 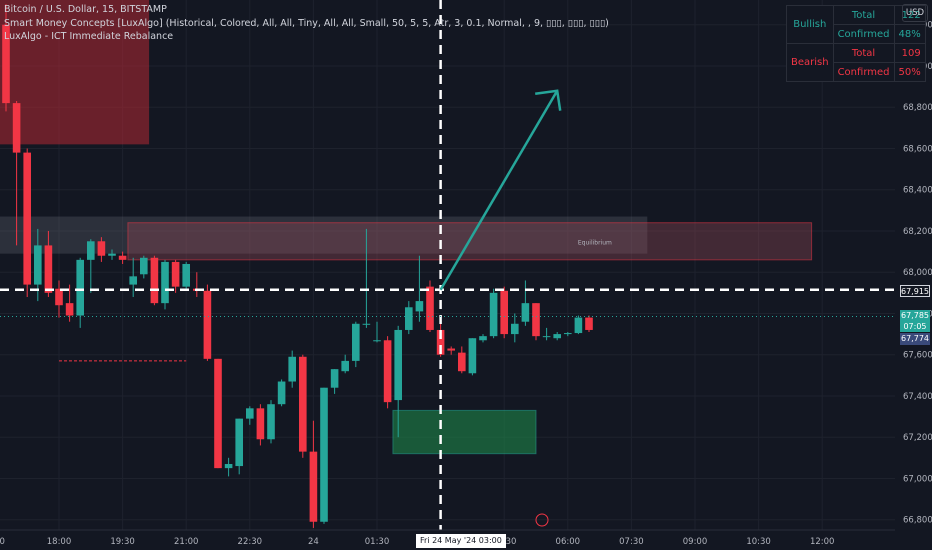 What do you see at coordinates (461, 541) in the screenshot?
I see `crosshair-time-label: Fri 24 May '24 03:00` at bounding box center [461, 541].